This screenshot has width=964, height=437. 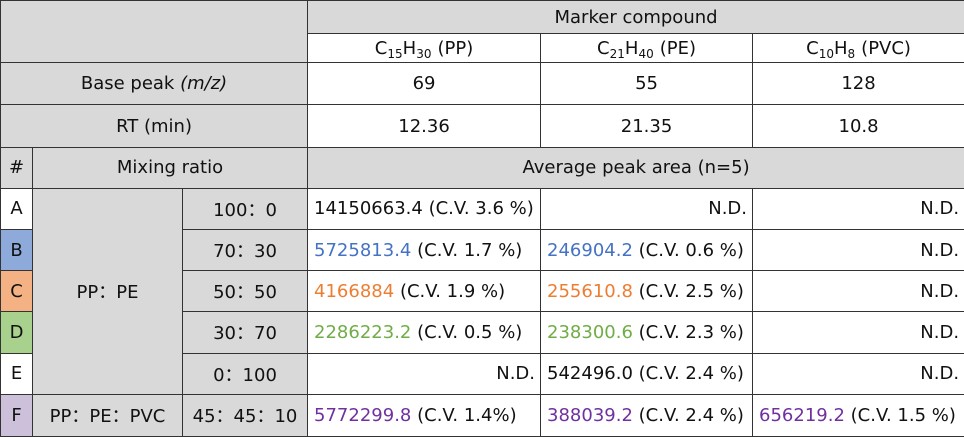 I want to click on area-header: Average peak area (n=5), so click(x=635, y=167).